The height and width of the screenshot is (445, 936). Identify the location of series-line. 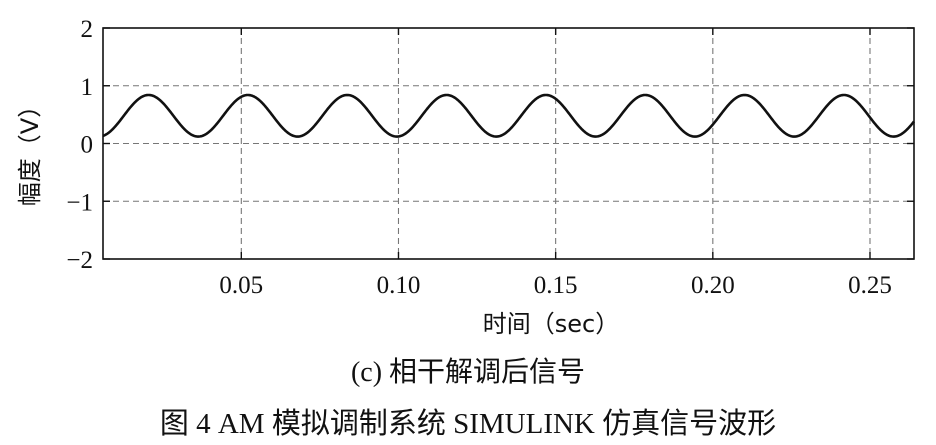
(509, 115).